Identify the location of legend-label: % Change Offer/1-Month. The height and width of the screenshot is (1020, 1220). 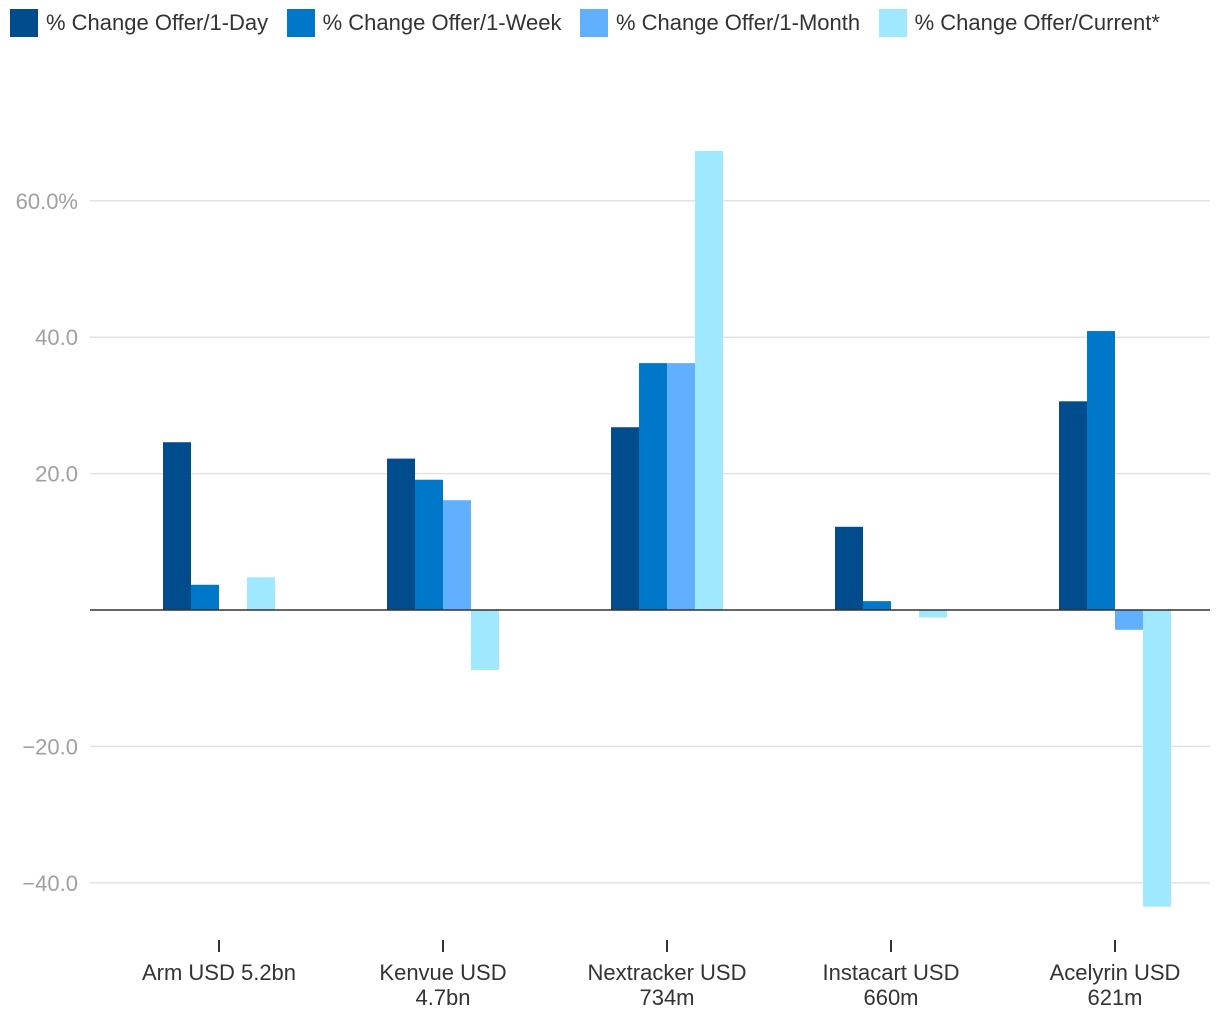
(738, 22).